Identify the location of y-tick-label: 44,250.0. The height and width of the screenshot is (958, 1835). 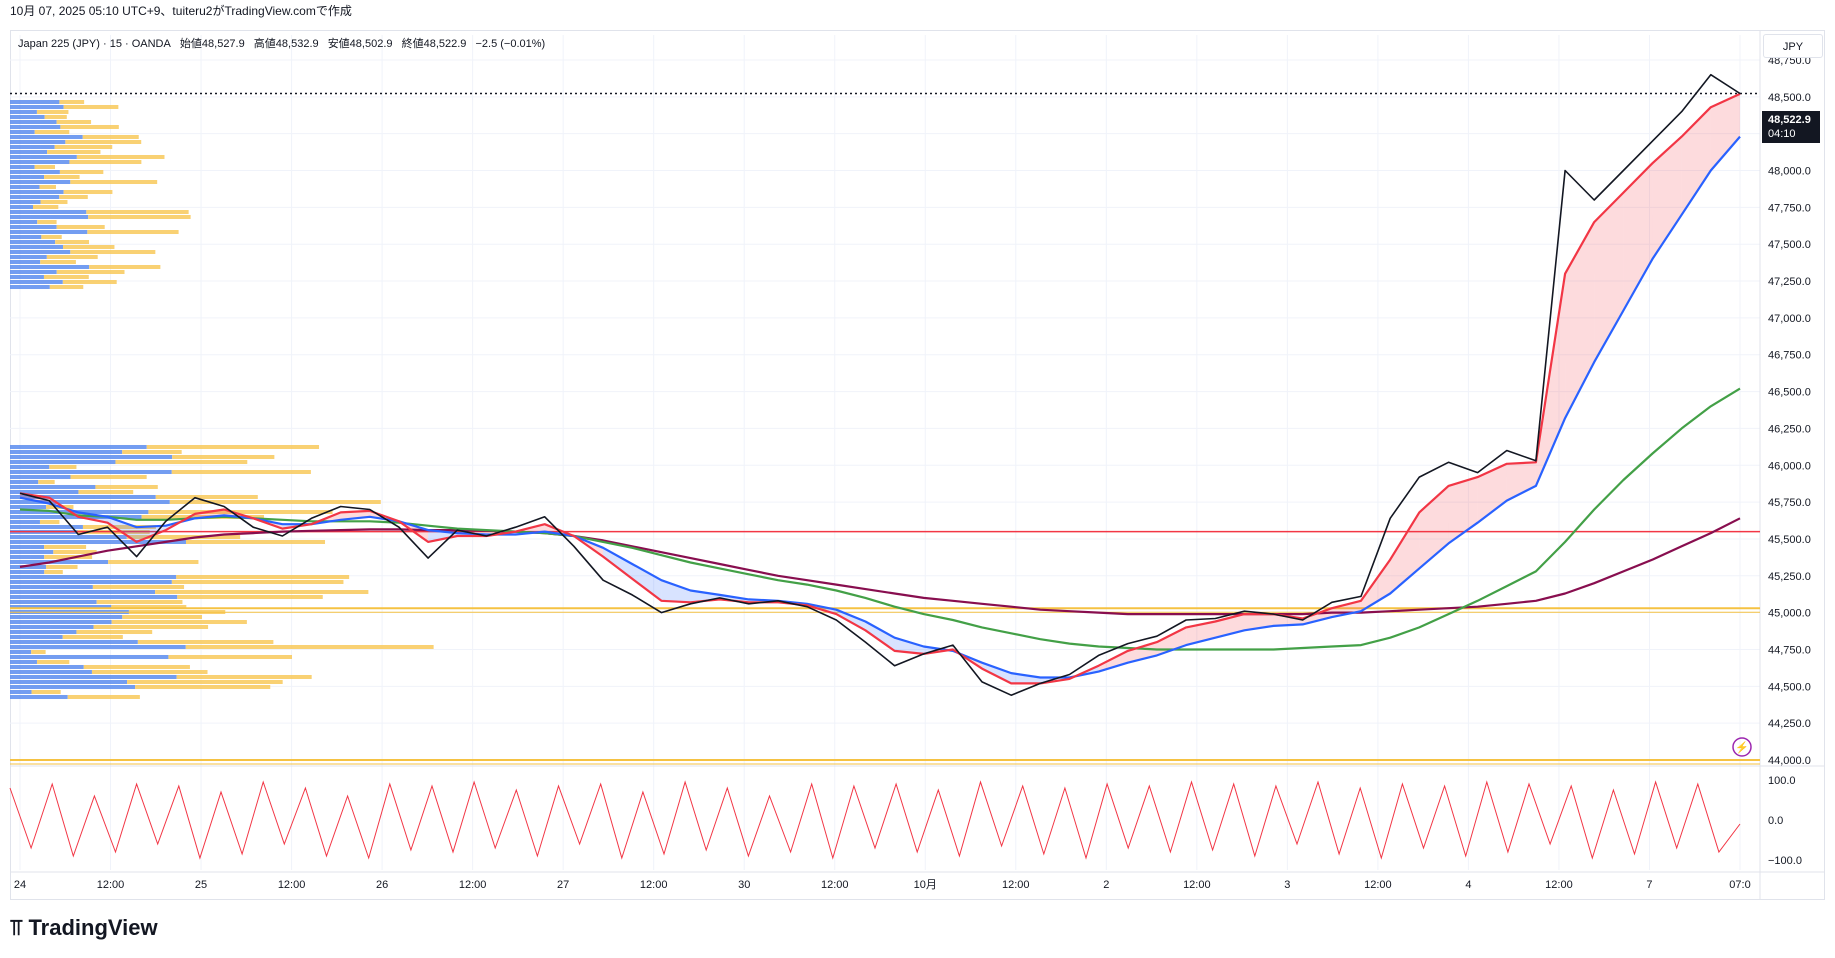
(1789, 724).